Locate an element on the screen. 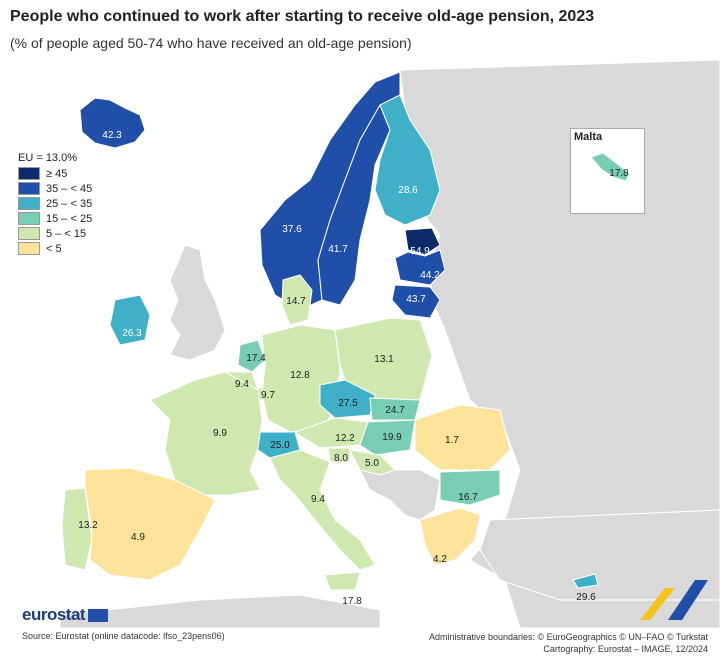 The width and height of the screenshot is (720, 667). slovenia is located at coordinates (339, 455).